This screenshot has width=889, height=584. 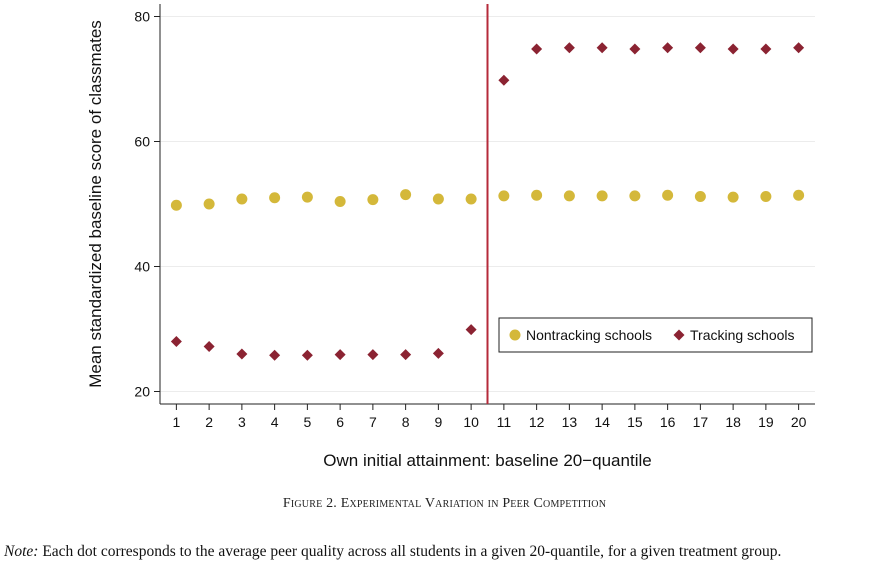 I want to click on x-tick-label: 5, so click(x=307, y=422).